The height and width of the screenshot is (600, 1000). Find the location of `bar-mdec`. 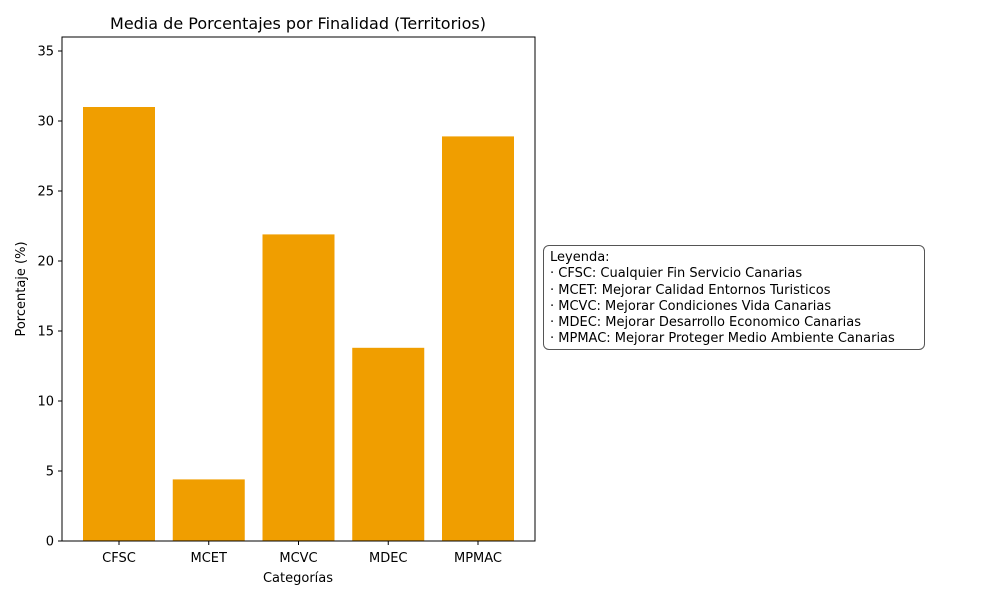

bar-mdec is located at coordinates (388, 444).